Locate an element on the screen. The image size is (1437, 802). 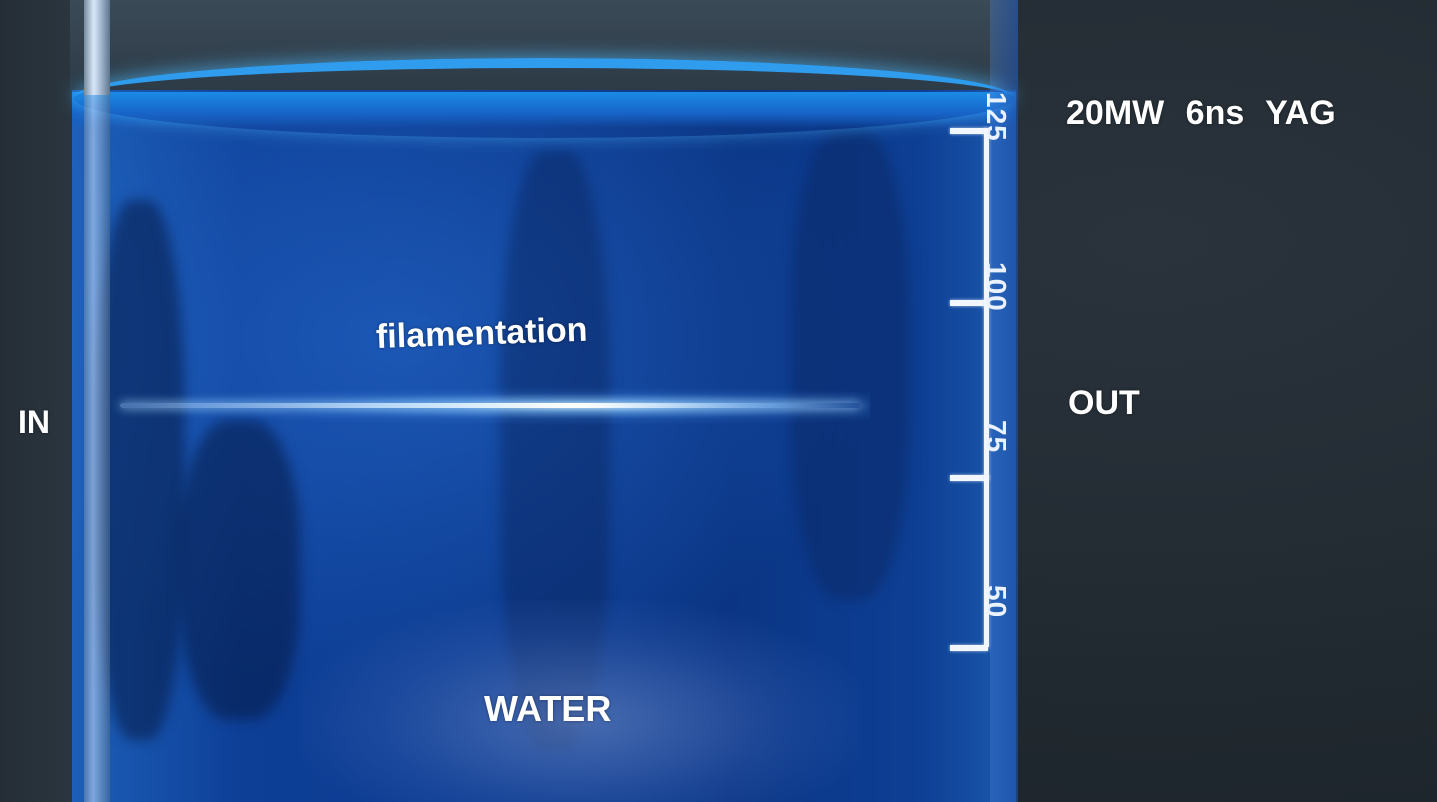
water-meniscus is located at coordinates (544, 98).